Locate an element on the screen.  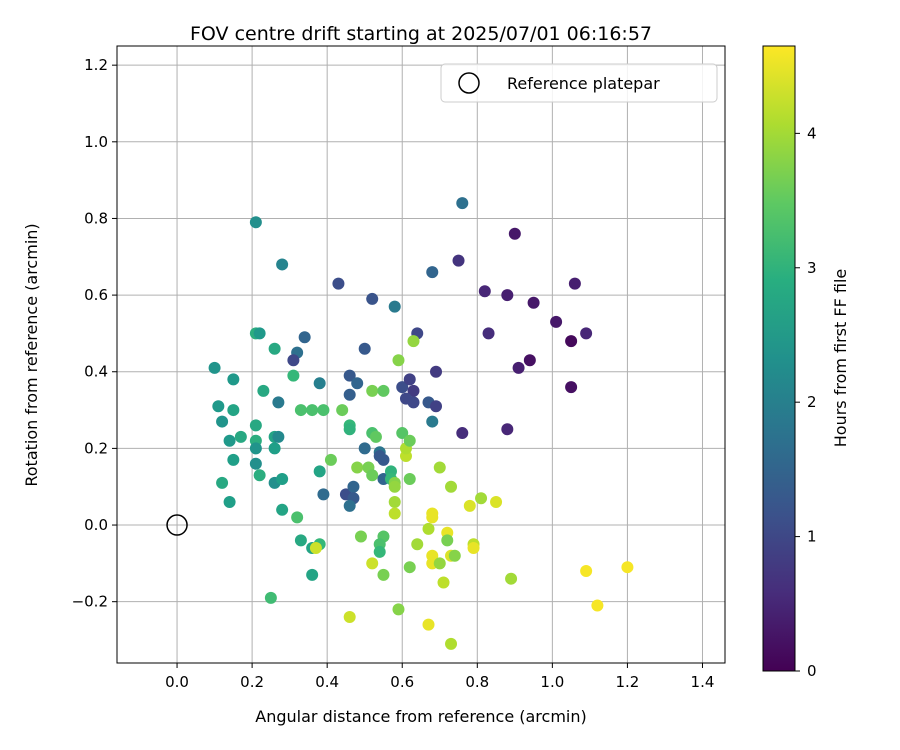
y-axis-title: Rotation from reference (arcmin) is located at coordinates (31, 354).